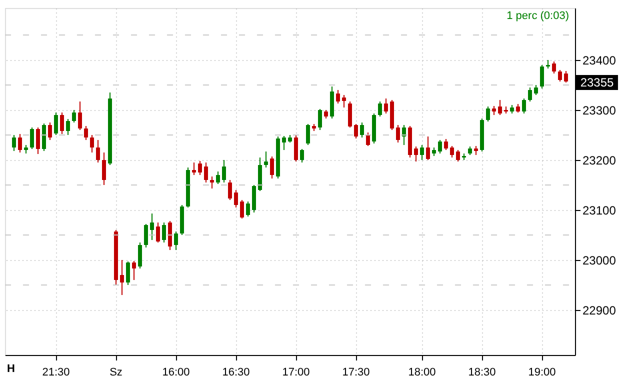  Describe the element at coordinates (482, 372) in the screenshot. I see `x-tick-label: 18:30` at that location.